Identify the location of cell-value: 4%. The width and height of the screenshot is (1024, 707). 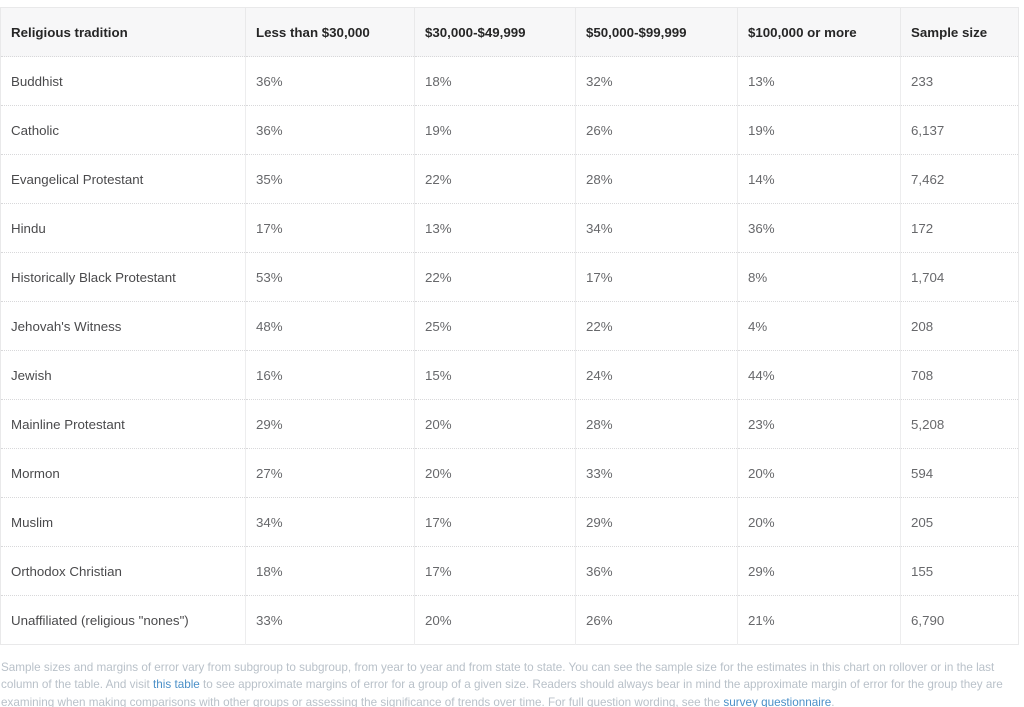
(819, 326).